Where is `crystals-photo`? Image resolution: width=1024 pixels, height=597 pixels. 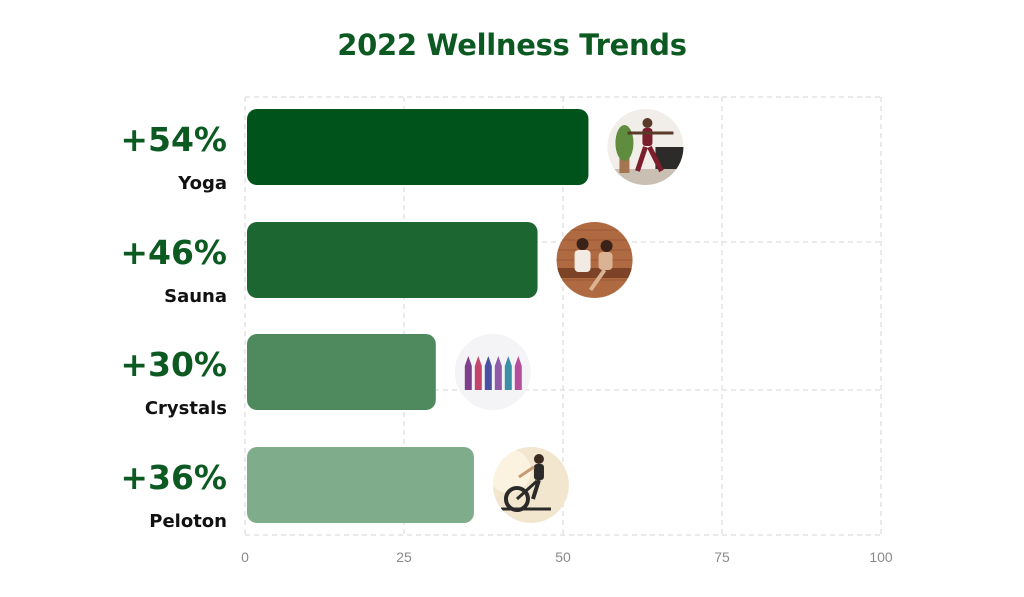 crystals-photo is located at coordinates (492, 372).